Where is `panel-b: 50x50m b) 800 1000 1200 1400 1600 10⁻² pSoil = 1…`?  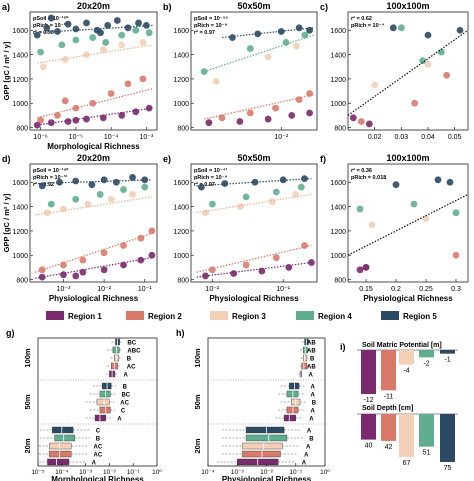 panel-b: 50x50m b) 800 1000 1200 1400 1600 10⁻² pSoil = 1… is located at coordinates (240, 71).